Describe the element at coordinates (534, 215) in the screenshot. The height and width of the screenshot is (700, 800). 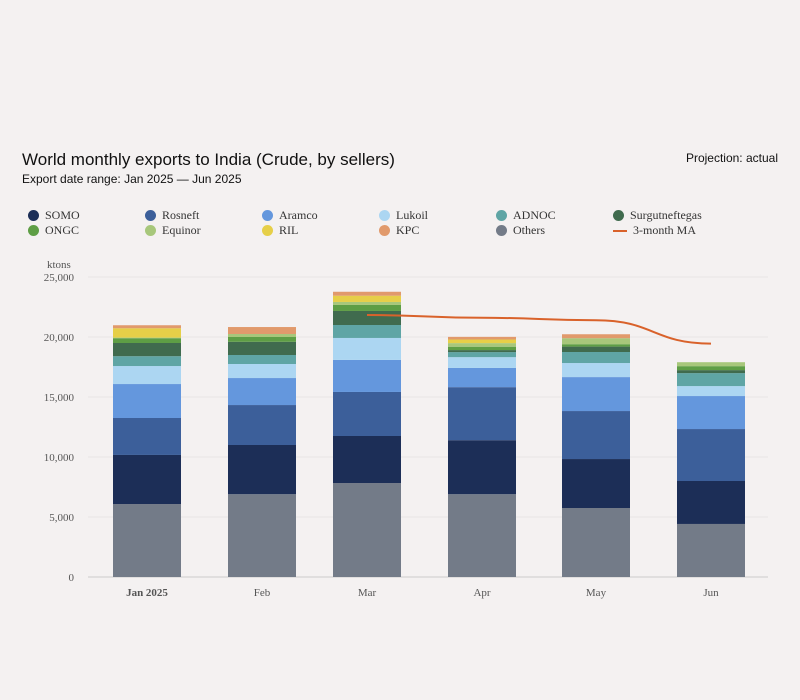
I see `legend-label: ADNOC` at that location.